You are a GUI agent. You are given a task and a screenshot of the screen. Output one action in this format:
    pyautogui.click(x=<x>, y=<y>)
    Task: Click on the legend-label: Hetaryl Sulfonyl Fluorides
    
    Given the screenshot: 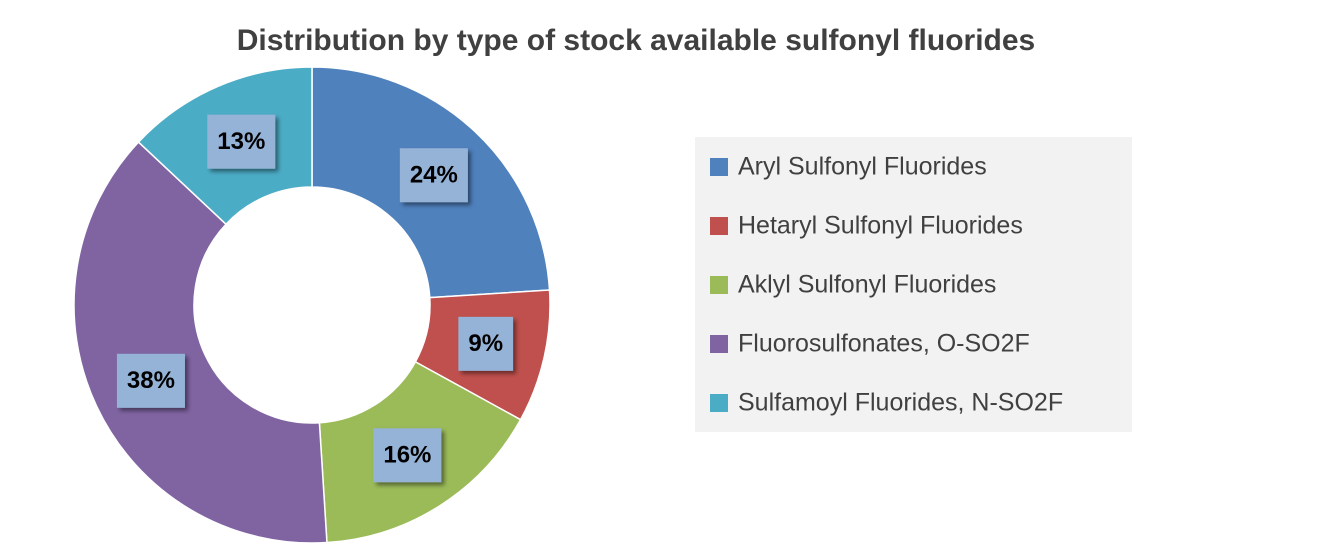 What is the action you would take?
    pyautogui.click(x=880, y=226)
    